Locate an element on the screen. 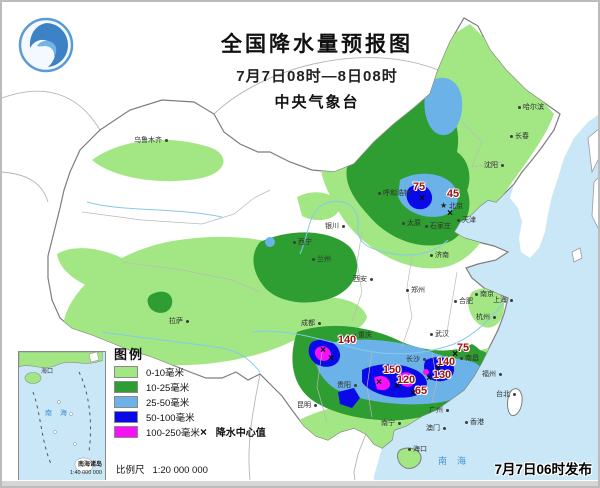 This screenshot has width=600, height=488. city-label: 北京 is located at coordinates (456, 206).